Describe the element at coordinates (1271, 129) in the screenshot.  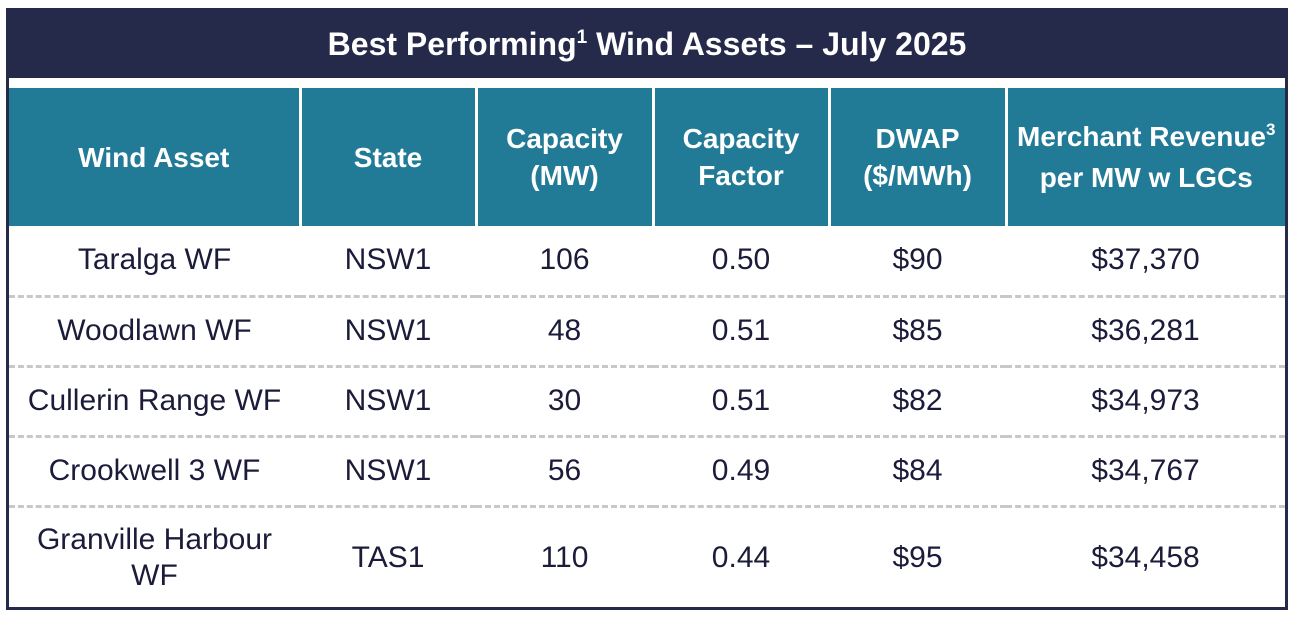
I see `column-header-footnote-marker: 3` at that location.